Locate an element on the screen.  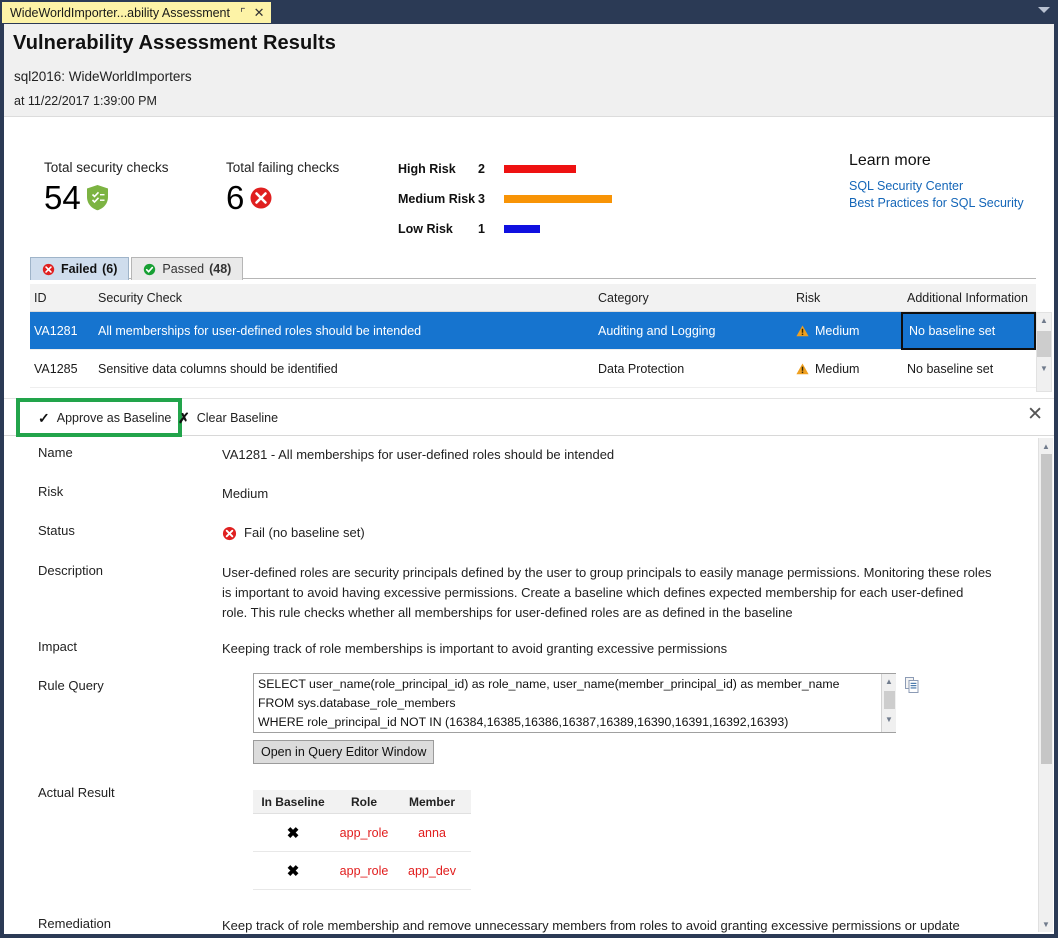
table-row: ✖ app_role app_dev is located at coordinates (362, 871).